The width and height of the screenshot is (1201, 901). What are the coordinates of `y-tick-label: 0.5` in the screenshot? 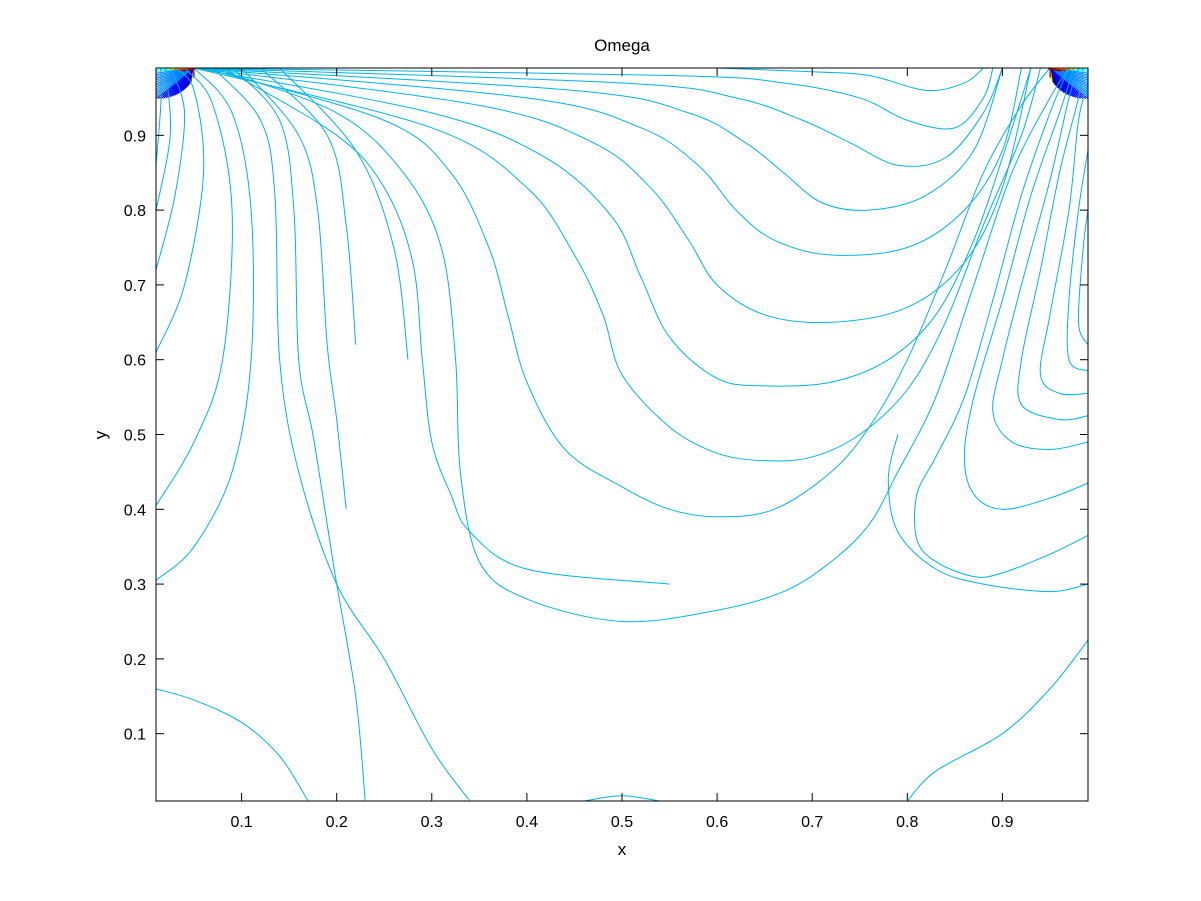 It's located at (135, 436).